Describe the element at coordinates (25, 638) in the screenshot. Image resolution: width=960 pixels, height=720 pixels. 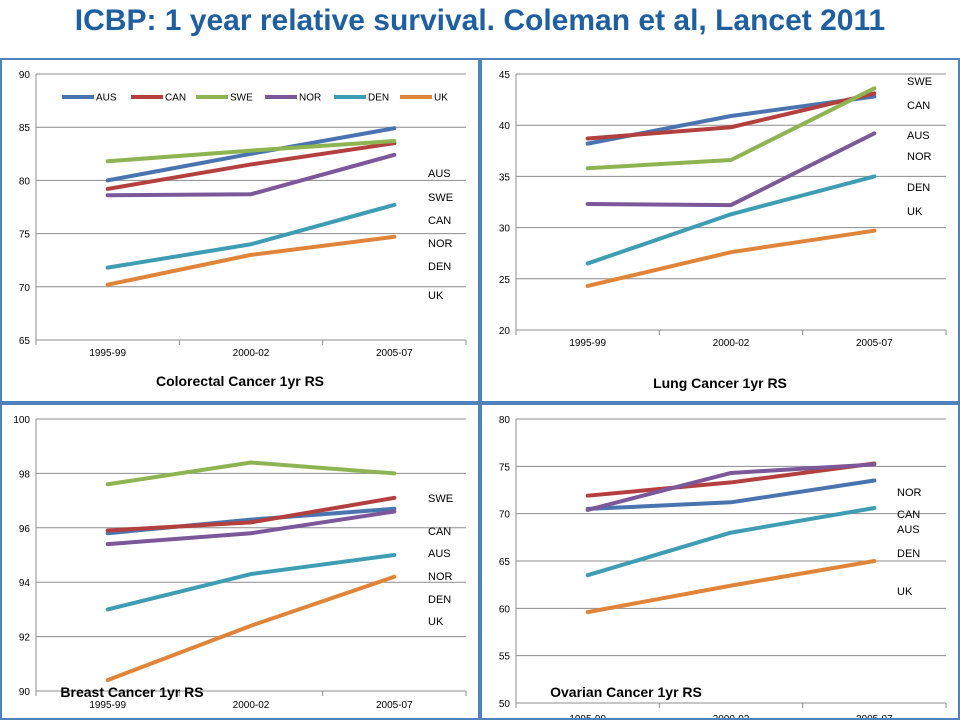
I see `y-tick-label: 92` at that location.